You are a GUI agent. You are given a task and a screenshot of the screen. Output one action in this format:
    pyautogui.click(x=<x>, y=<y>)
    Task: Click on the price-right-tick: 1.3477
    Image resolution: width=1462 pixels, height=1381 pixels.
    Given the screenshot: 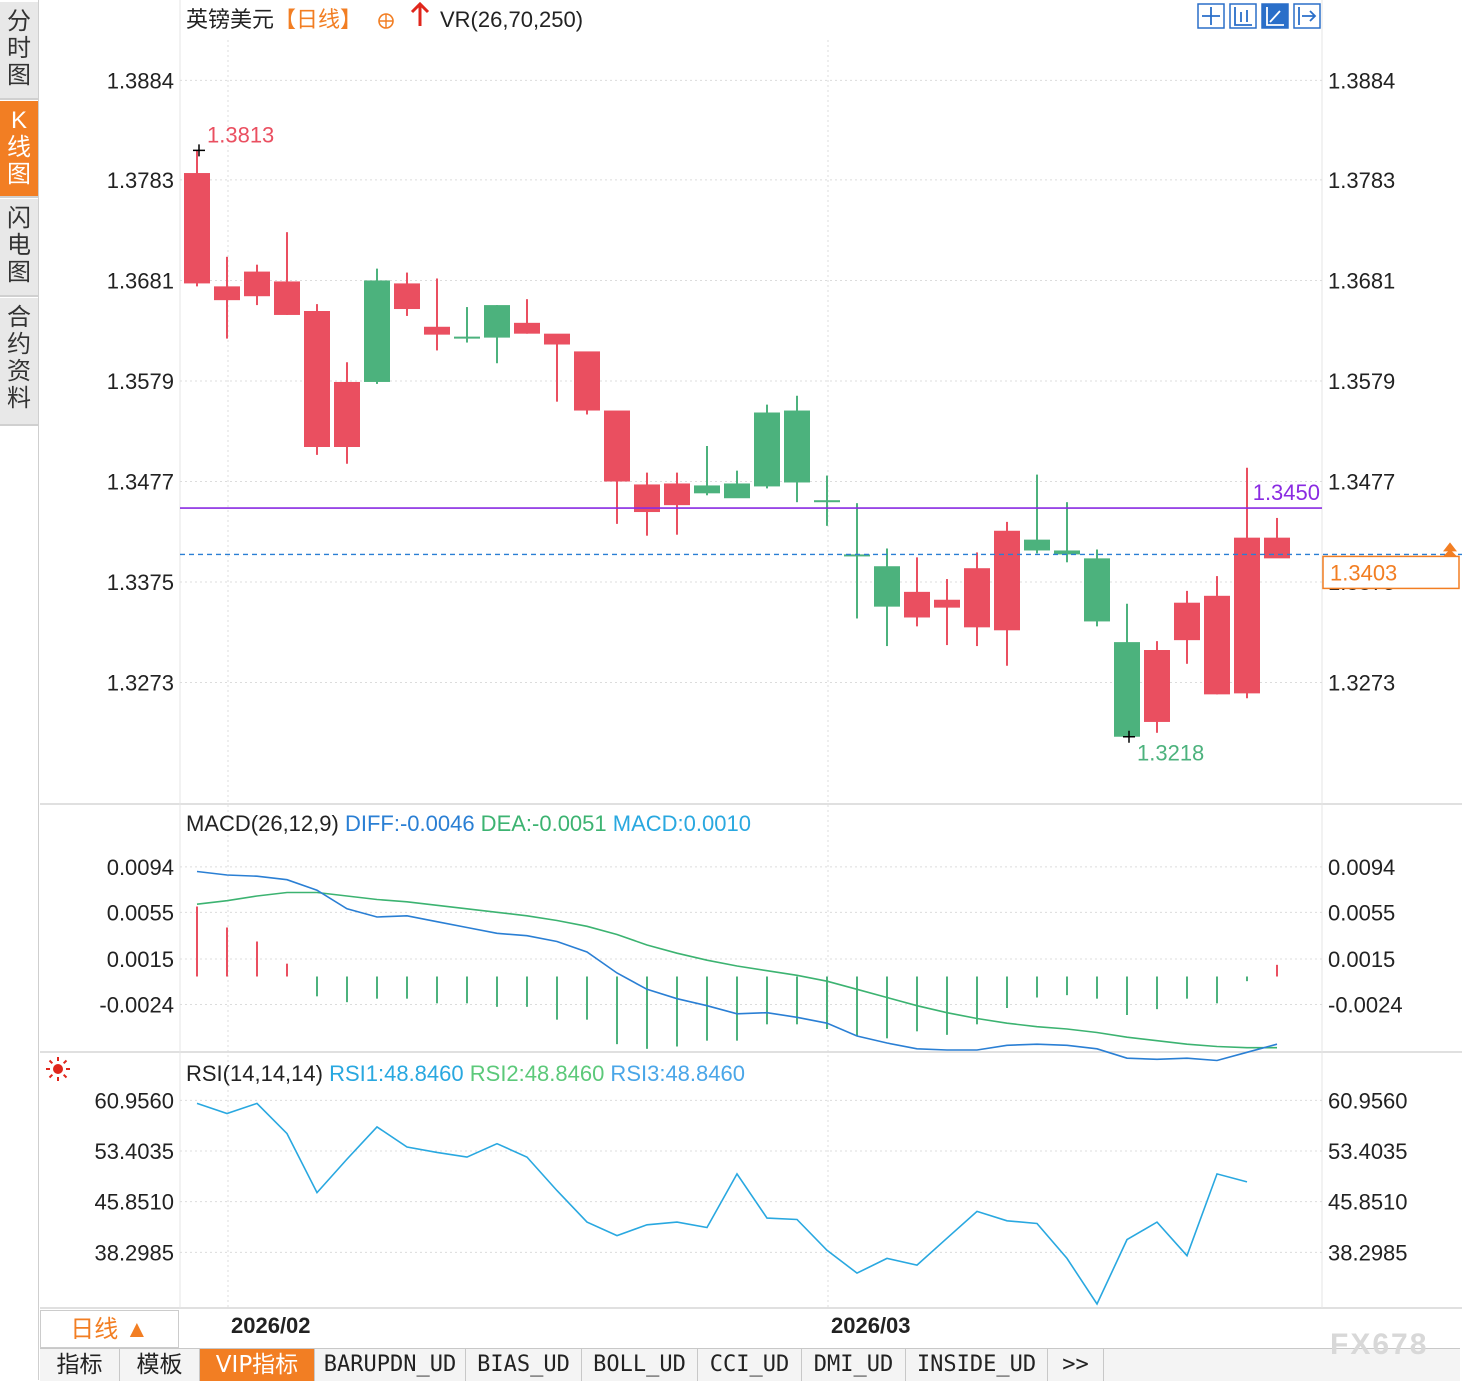 What is the action you would take?
    pyautogui.click(x=1361, y=481)
    